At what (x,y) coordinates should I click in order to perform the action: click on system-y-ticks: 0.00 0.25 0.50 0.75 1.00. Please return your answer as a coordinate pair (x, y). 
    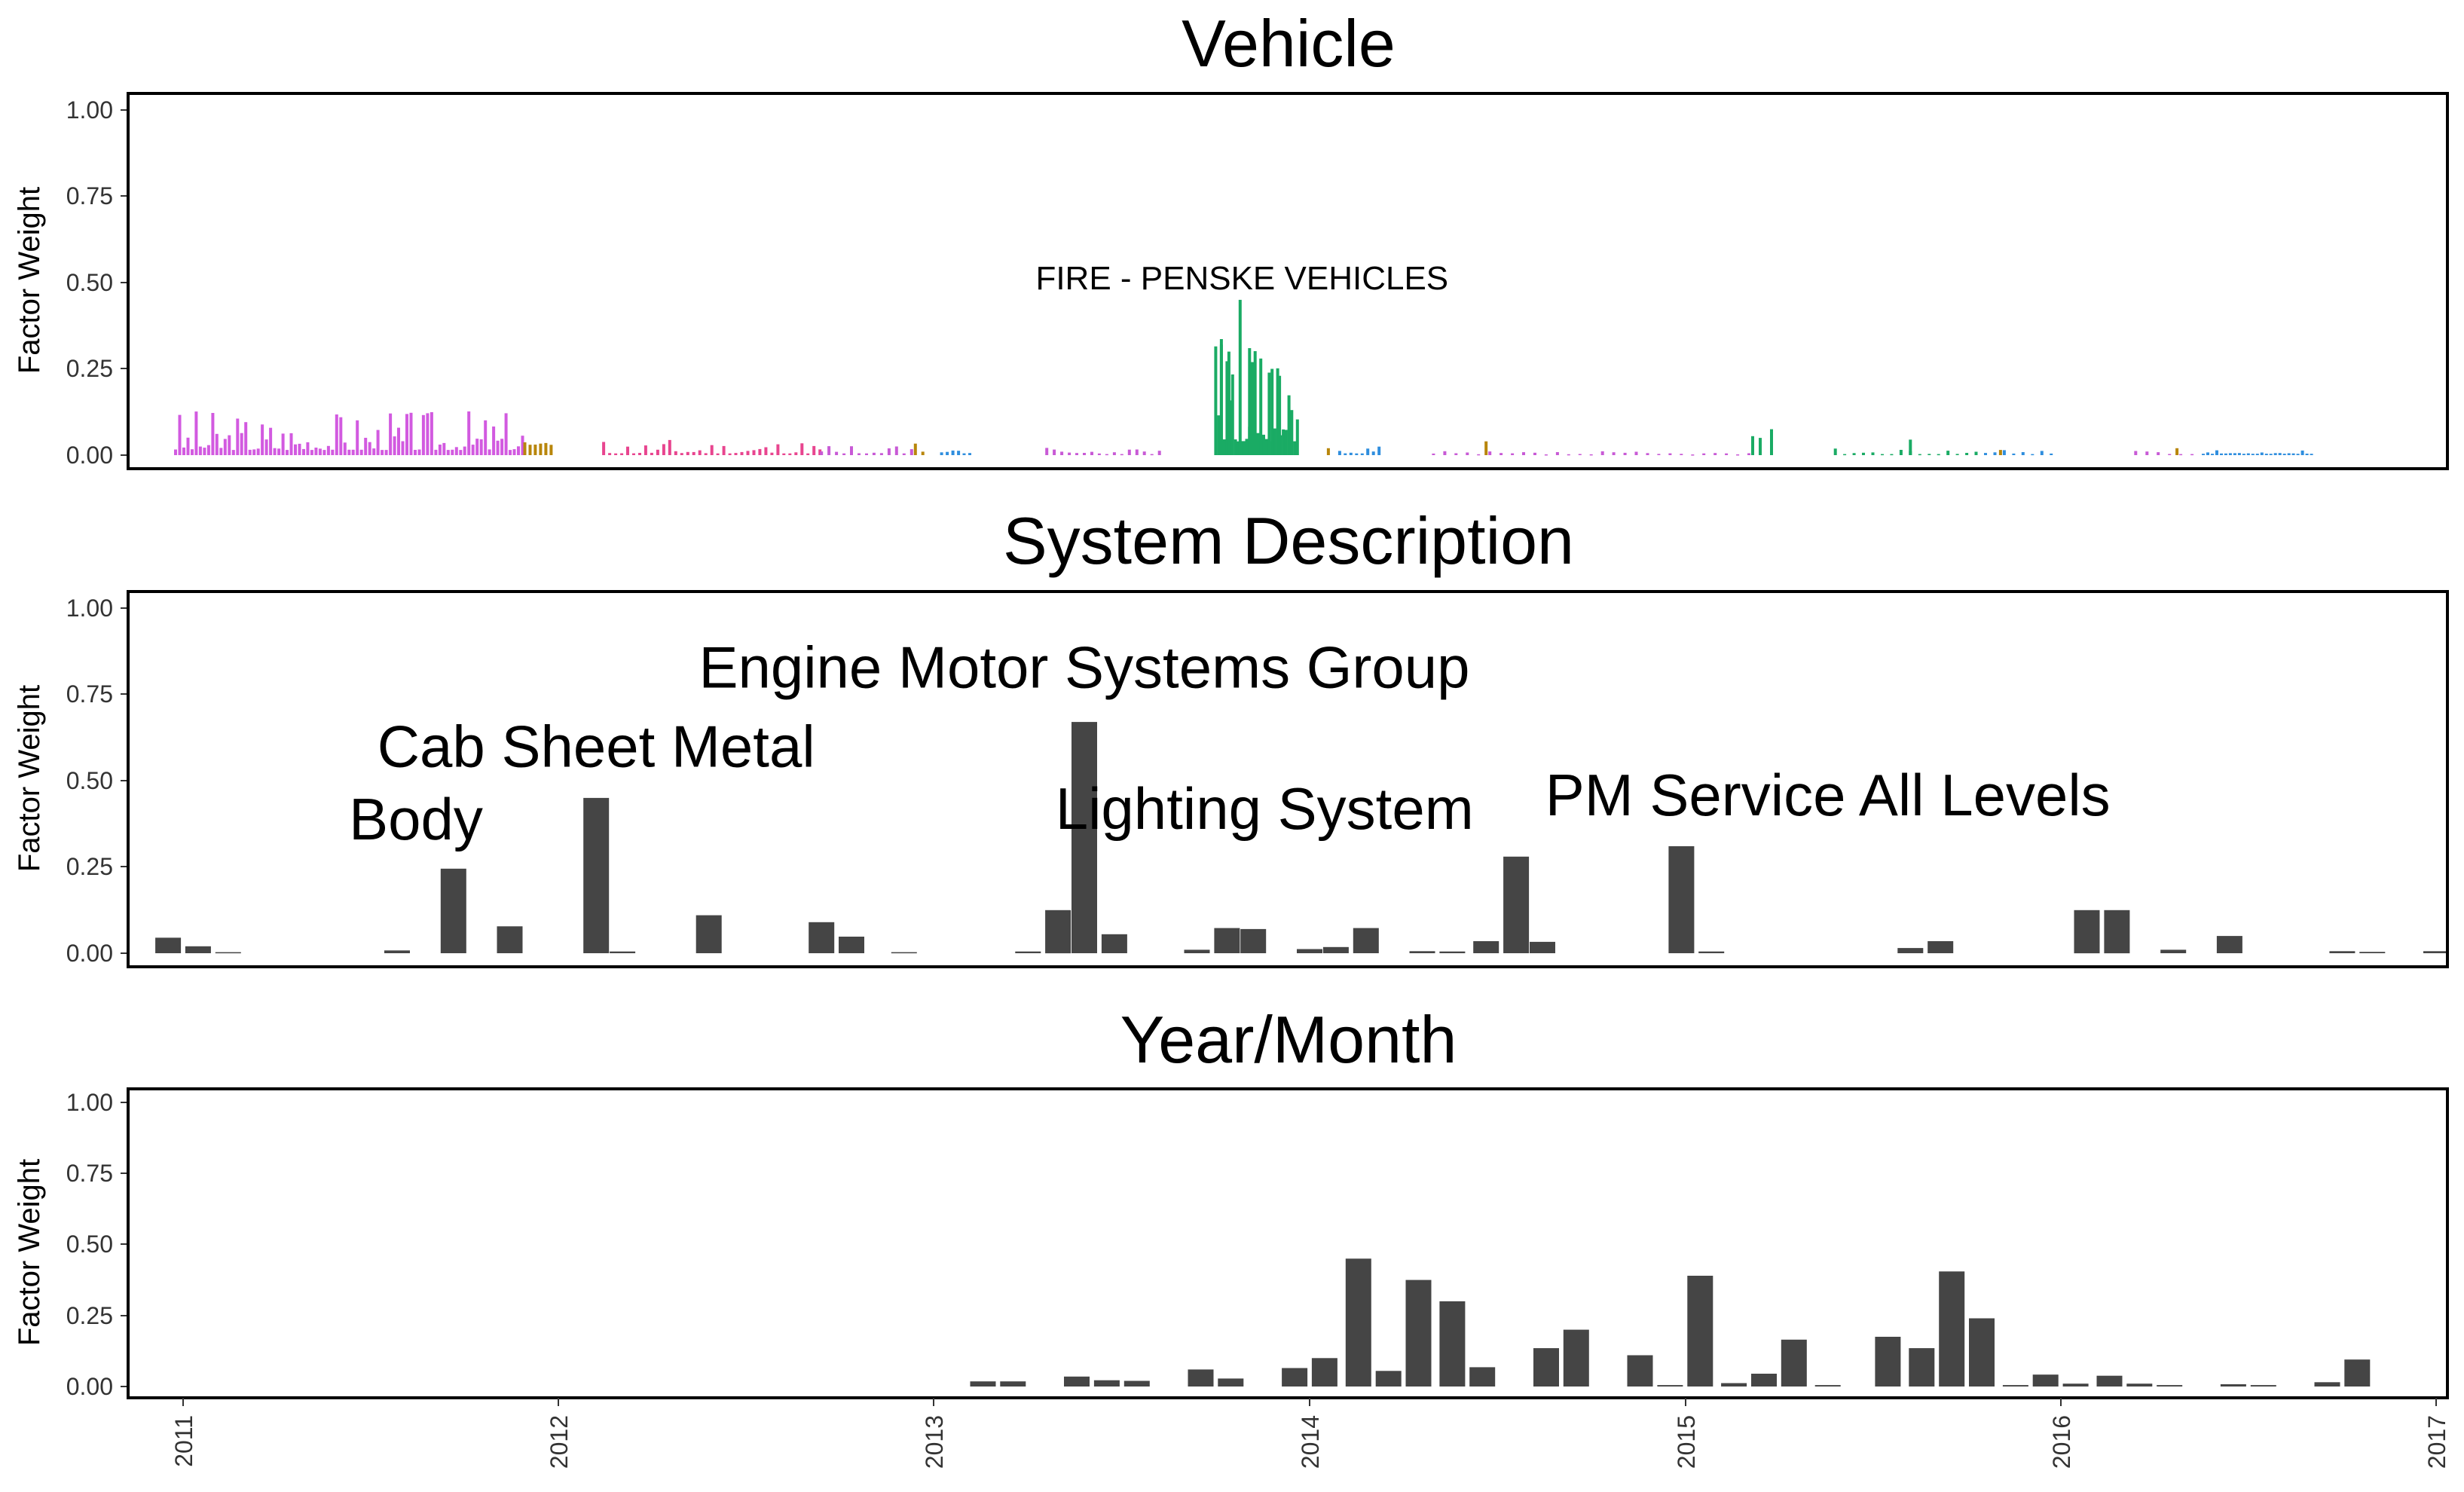
    Looking at the image, I should click on (97, 781).